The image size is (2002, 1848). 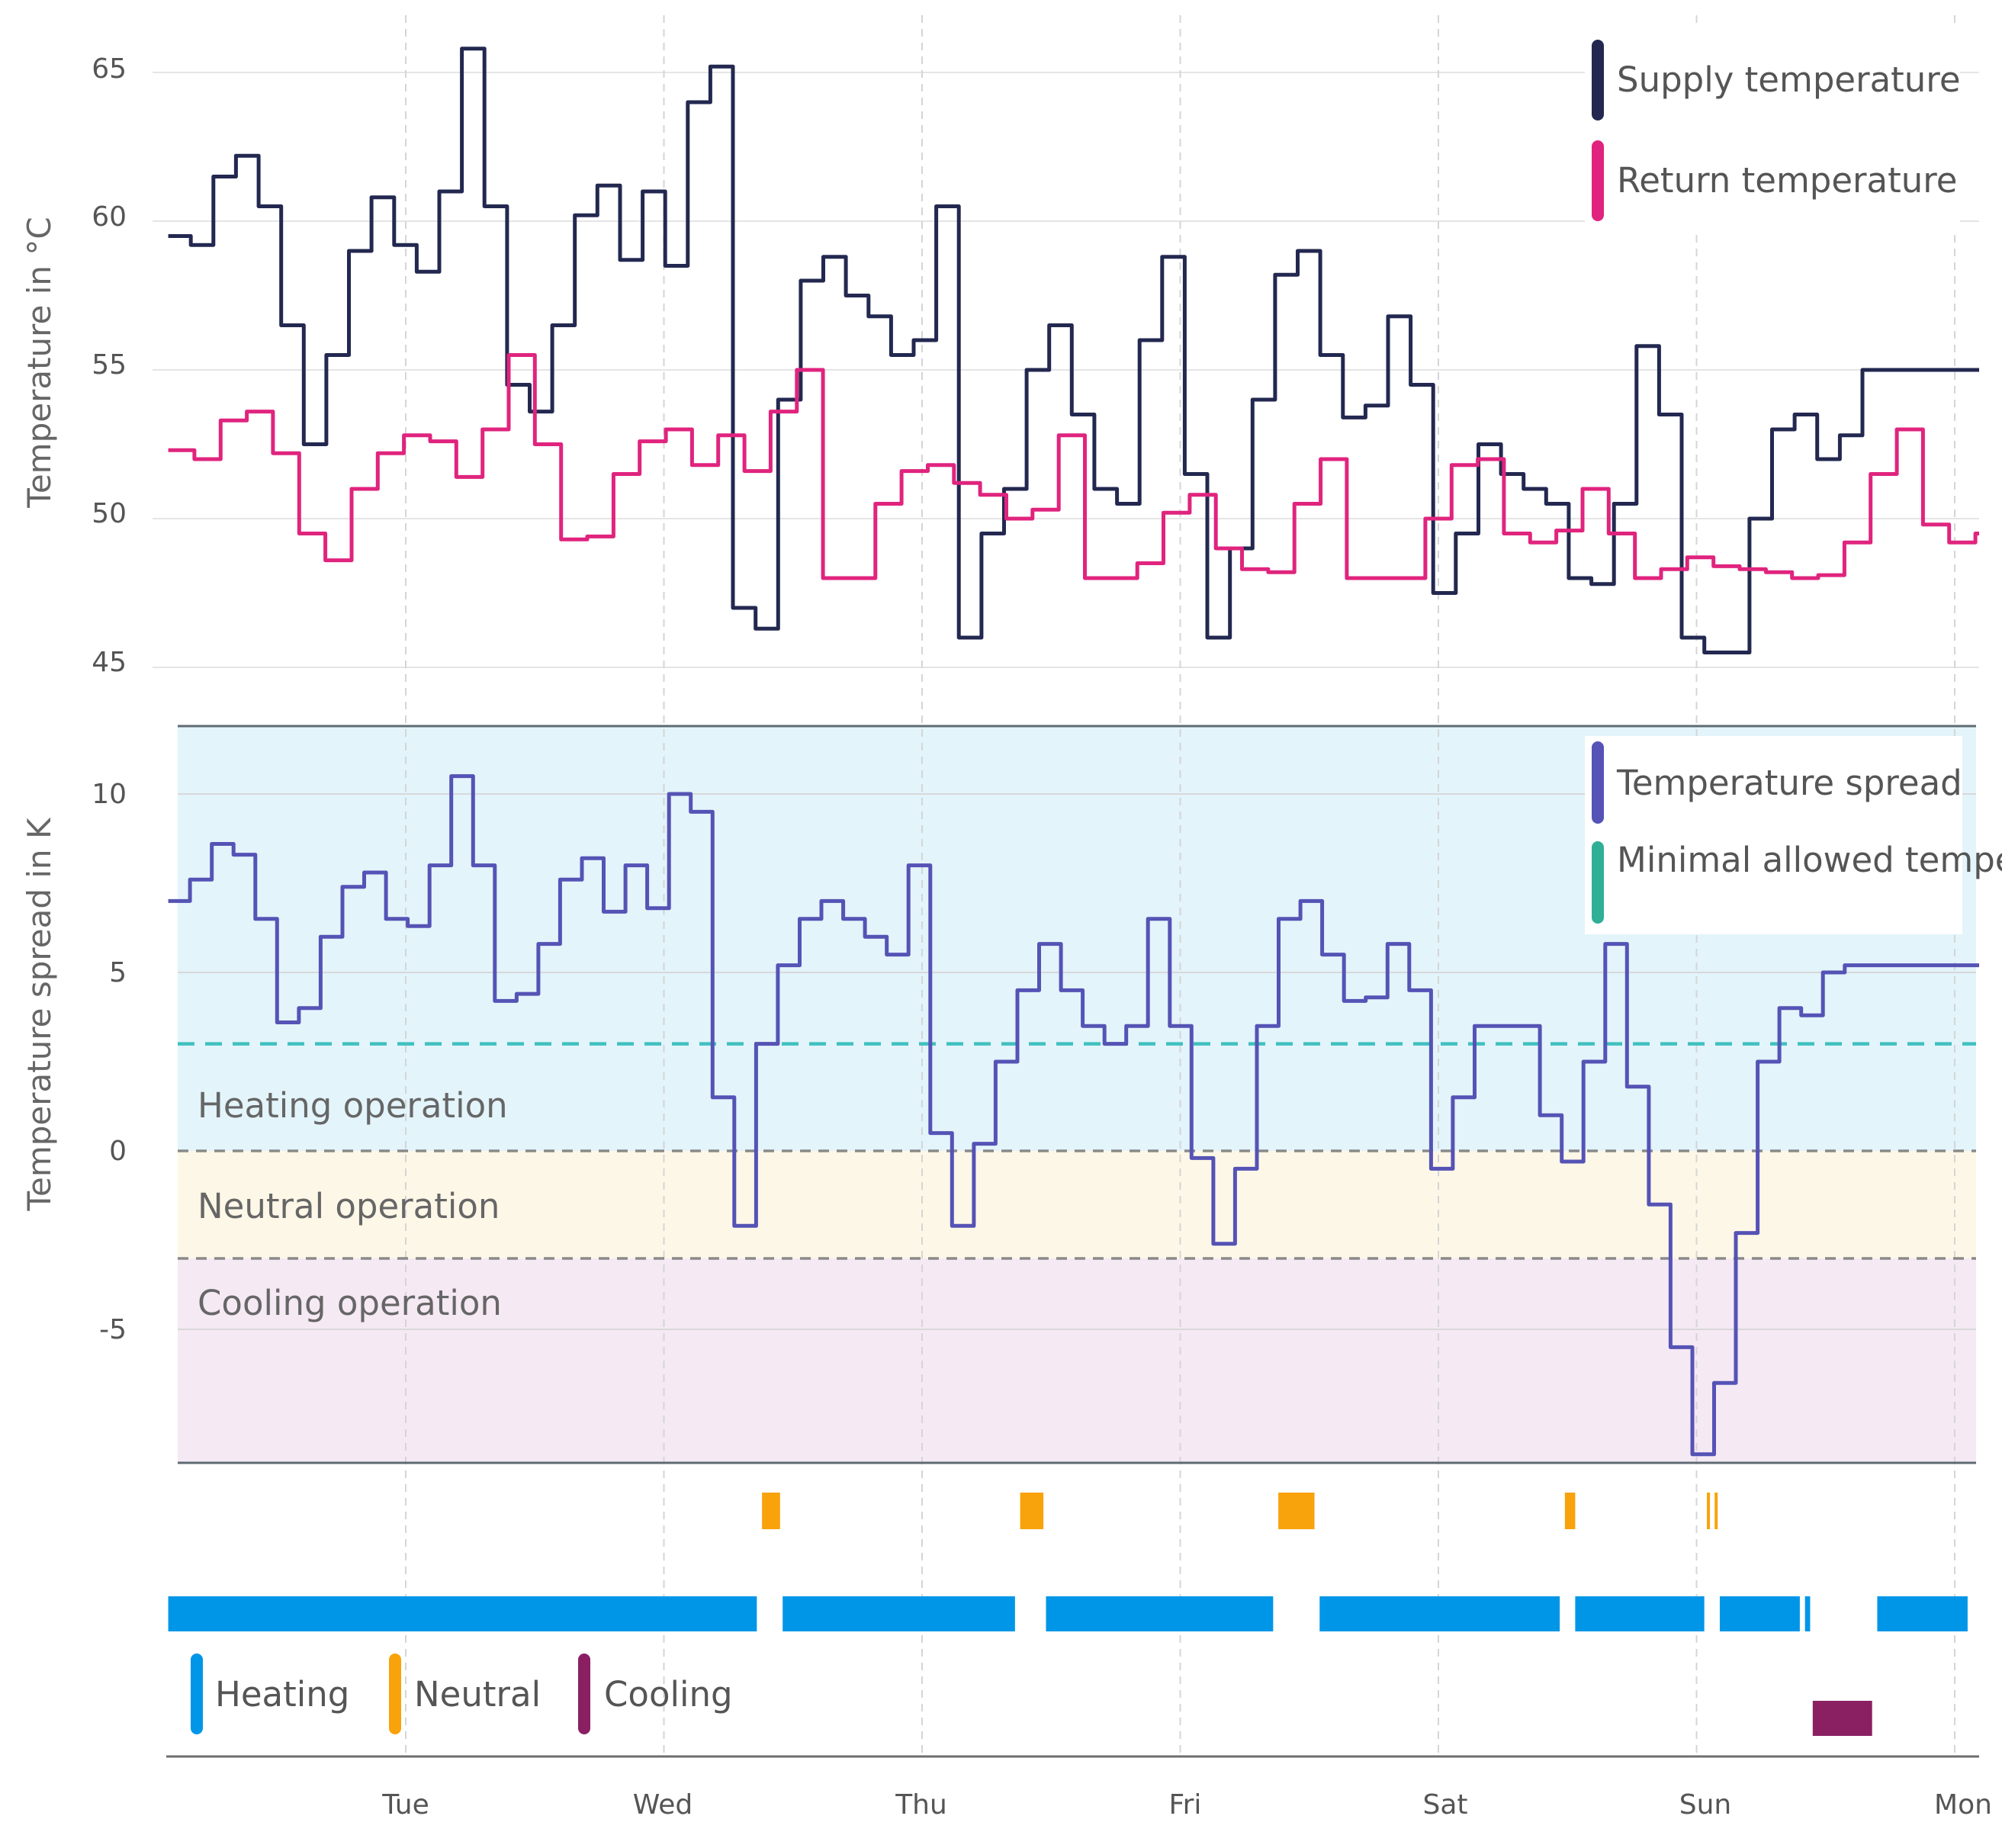 What do you see at coordinates (395, 1694) in the screenshot?
I see `status-legend-neutral-swatch` at bounding box center [395, 1694].